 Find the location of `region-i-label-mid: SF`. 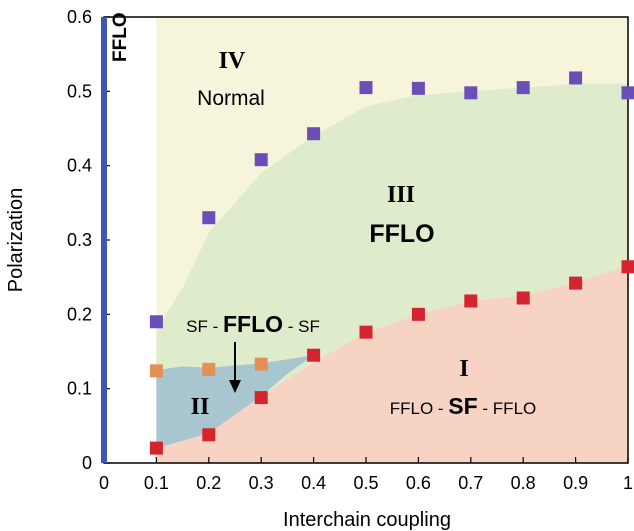

region-i-label-mid: SF is located at coordinates (462, 406).